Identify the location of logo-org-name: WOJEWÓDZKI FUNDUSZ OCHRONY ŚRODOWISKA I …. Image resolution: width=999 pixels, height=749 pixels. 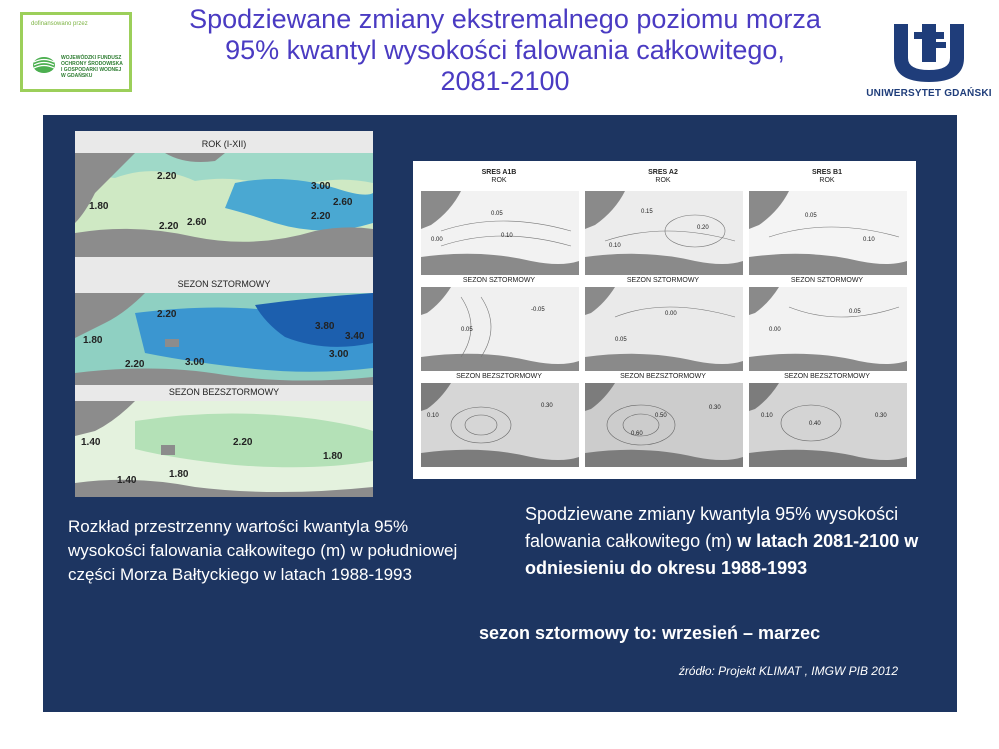
(92, 67).